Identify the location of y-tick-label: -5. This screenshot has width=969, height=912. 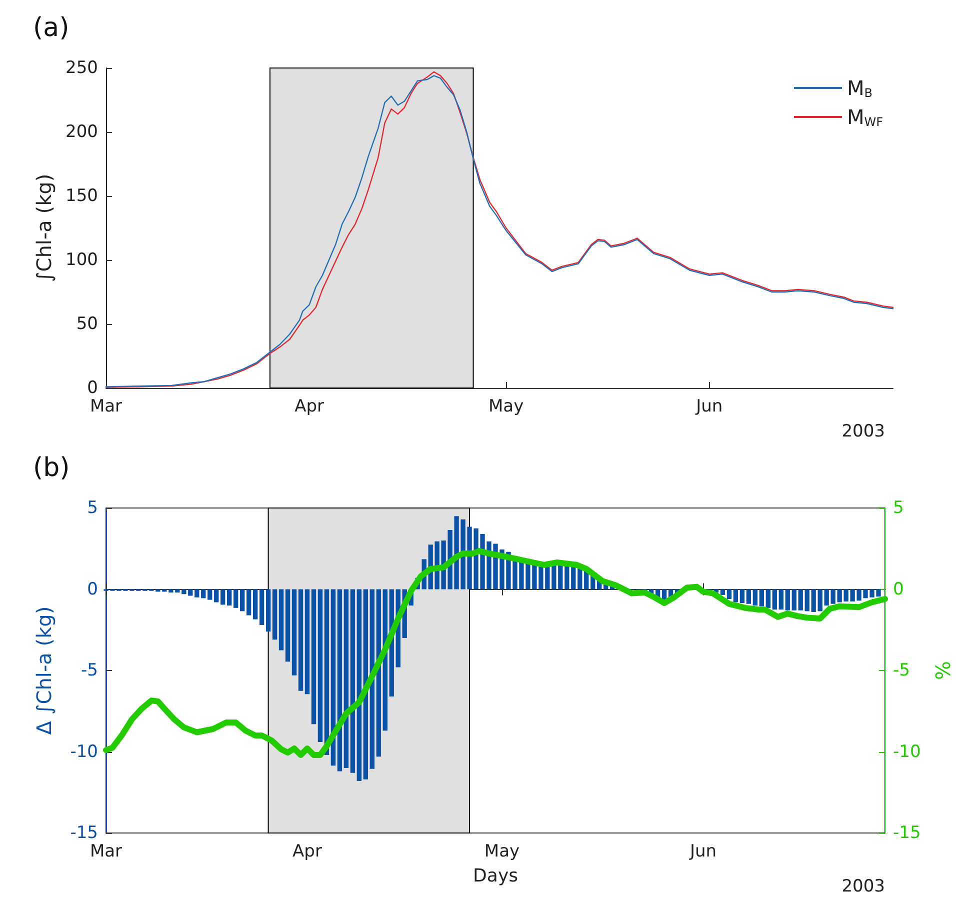
(89, 670).